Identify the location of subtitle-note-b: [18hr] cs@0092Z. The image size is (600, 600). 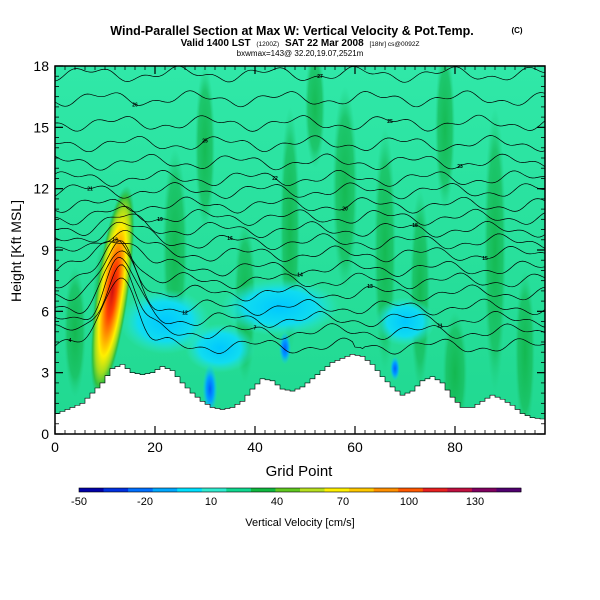
(394, 44).